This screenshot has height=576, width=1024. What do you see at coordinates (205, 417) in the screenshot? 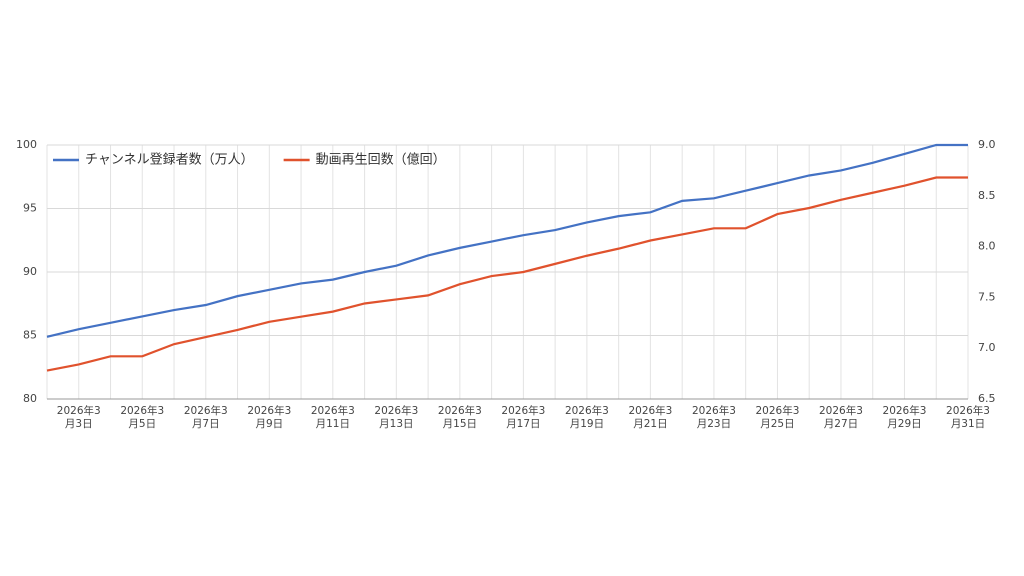
I see `x-tick-label: 2026年3月7日` at bounding box center [205, 417].